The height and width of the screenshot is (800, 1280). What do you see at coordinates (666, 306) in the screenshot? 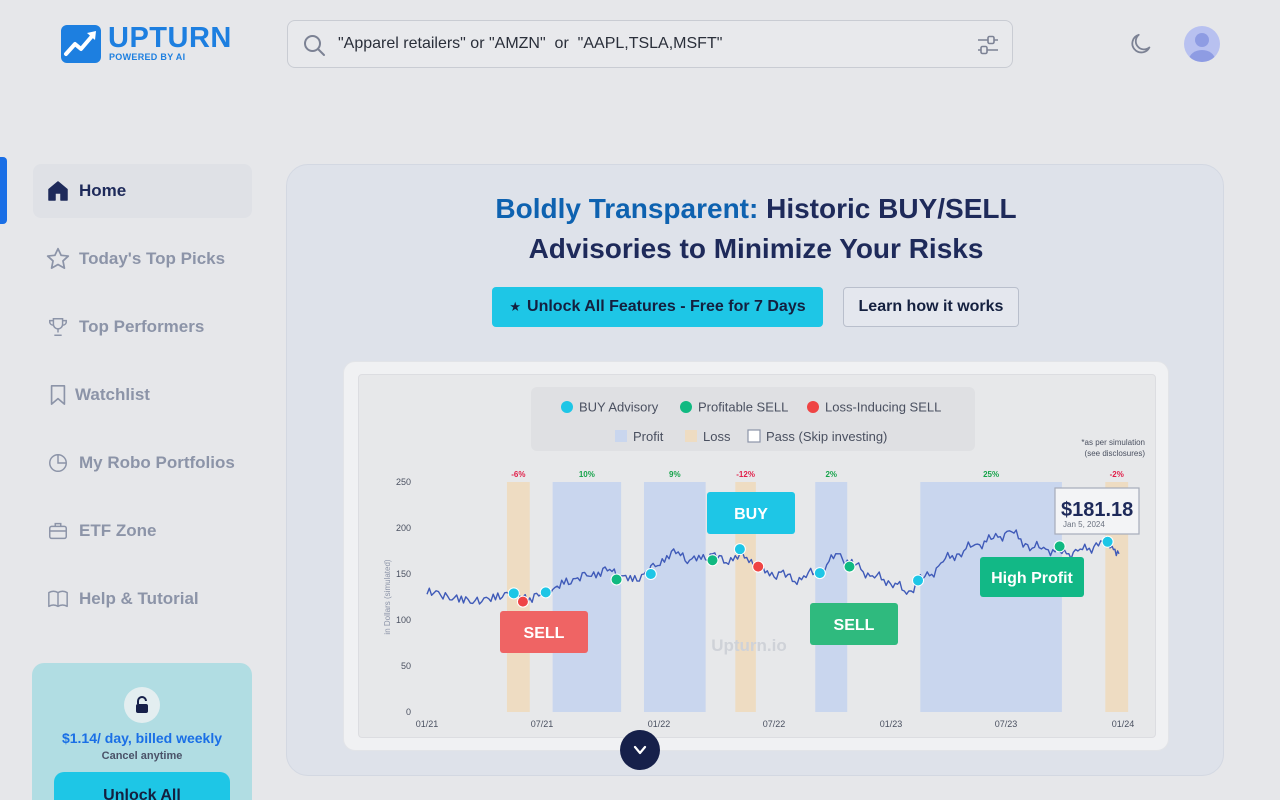
I see `cta-label: Unlock All Features - Free for 7 Days` at bounding box center [666, 306].